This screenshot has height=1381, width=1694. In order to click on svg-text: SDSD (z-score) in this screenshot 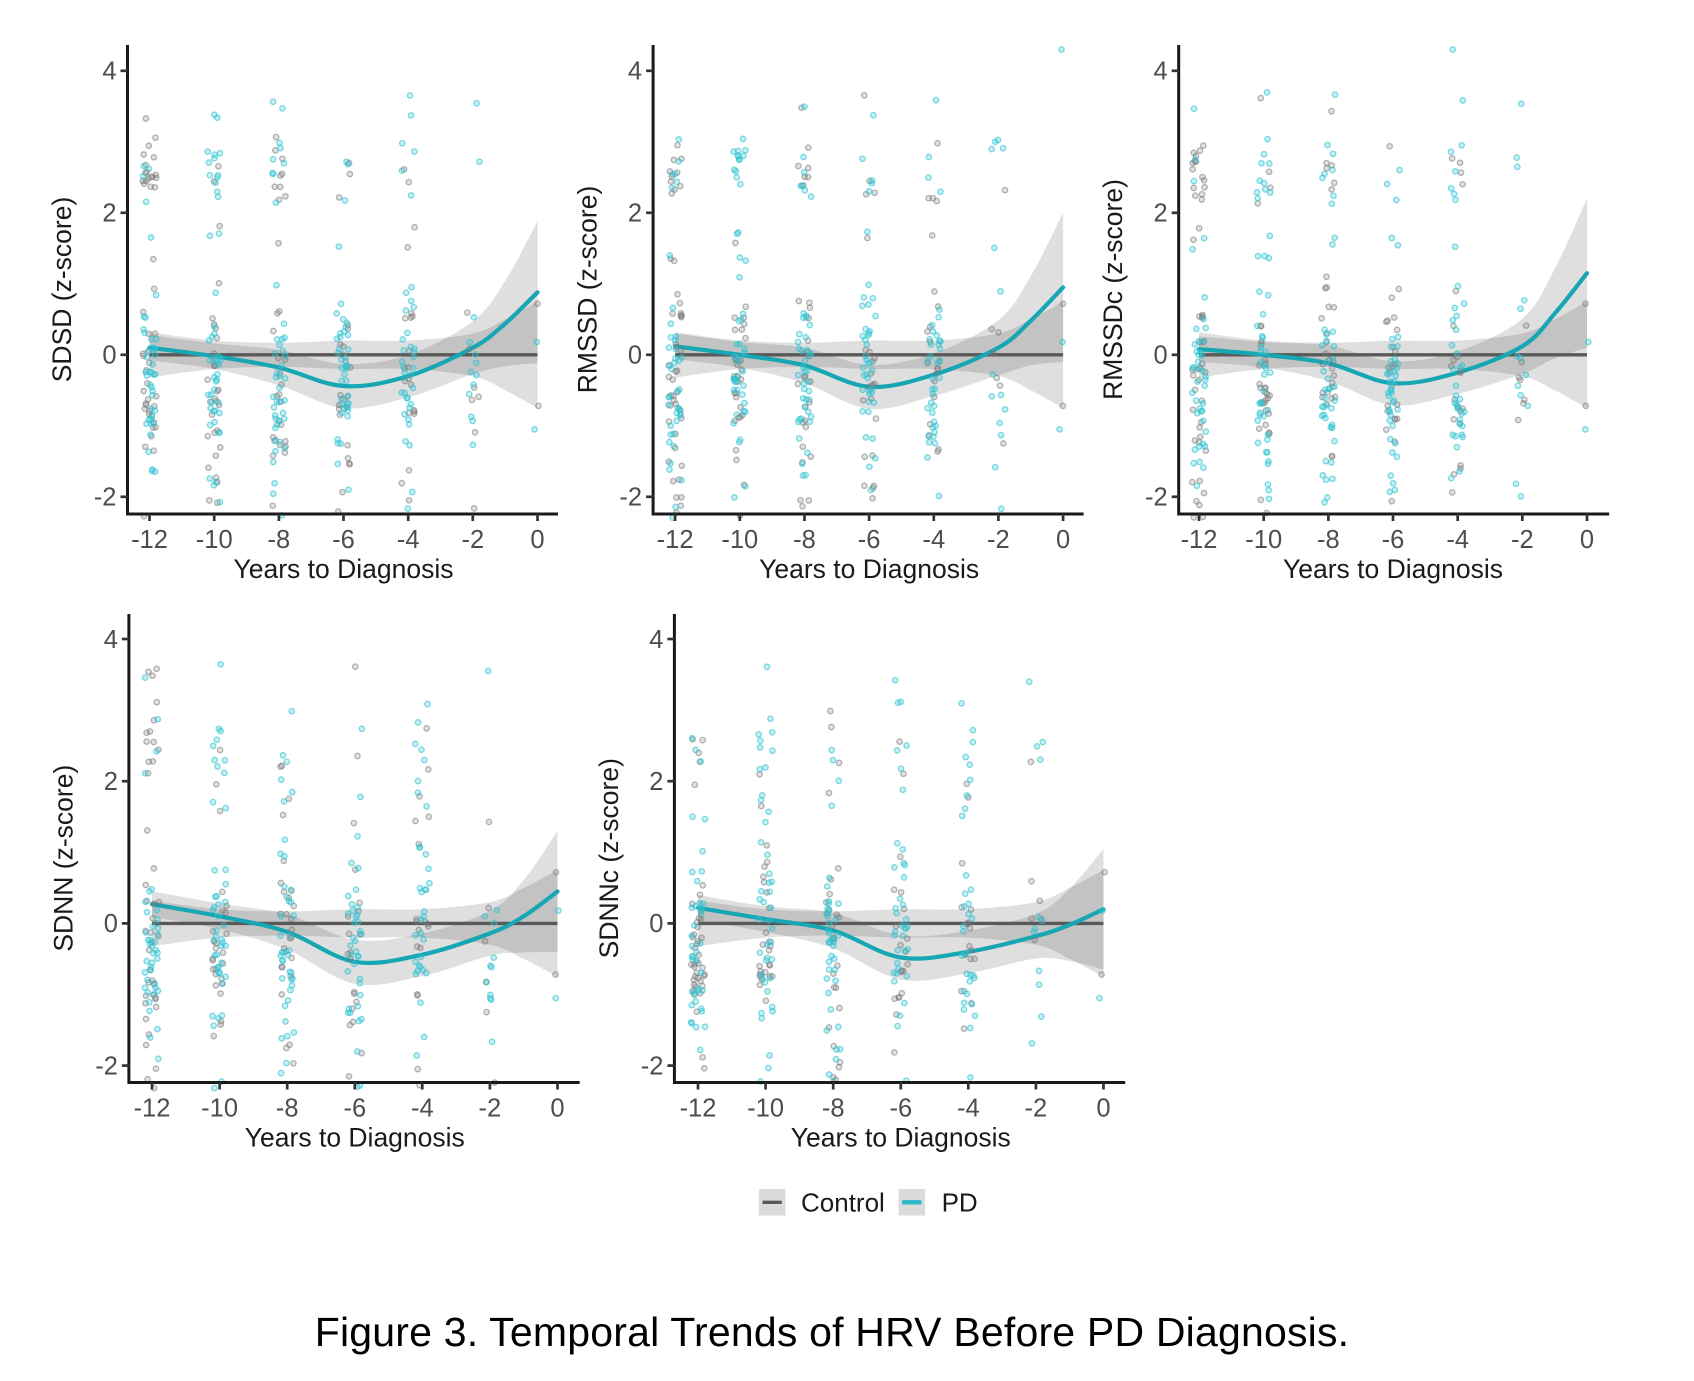, I will do `click(62, 290)`.